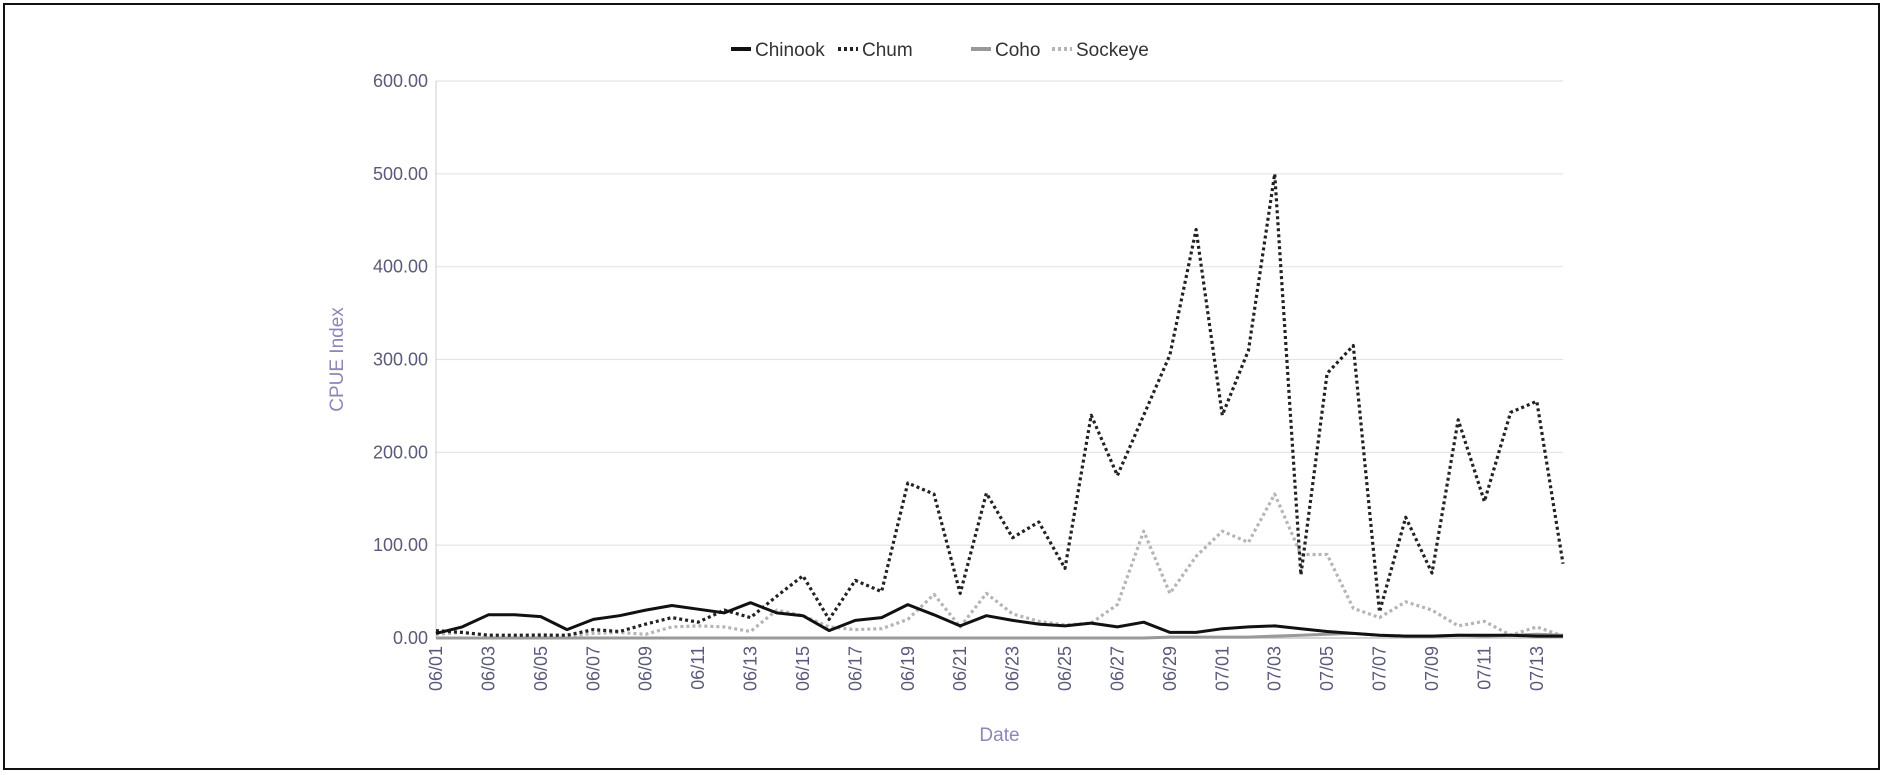 The width and height of the screenshot is (1885, 775). Describe the element at coordinates (488, 668) in the screenshot. I see `x-tick-label: 06/03` at that location.